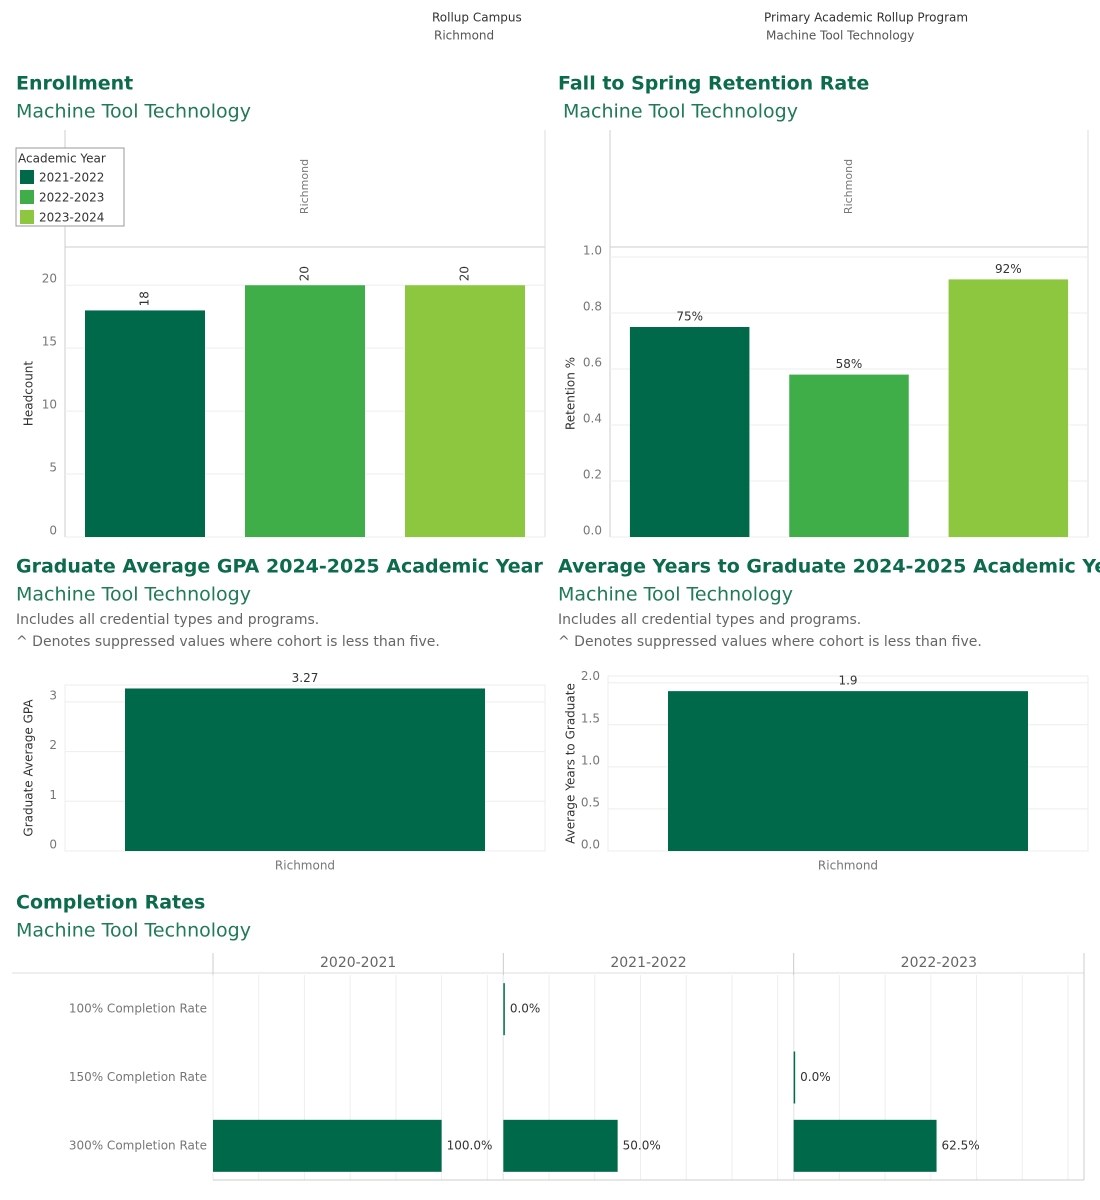 The height and width of the screenshot is (1200, 1100). Describe the element at coordinates (305, 678) in the screenshot. I see `value-label: 3.27` at that location.